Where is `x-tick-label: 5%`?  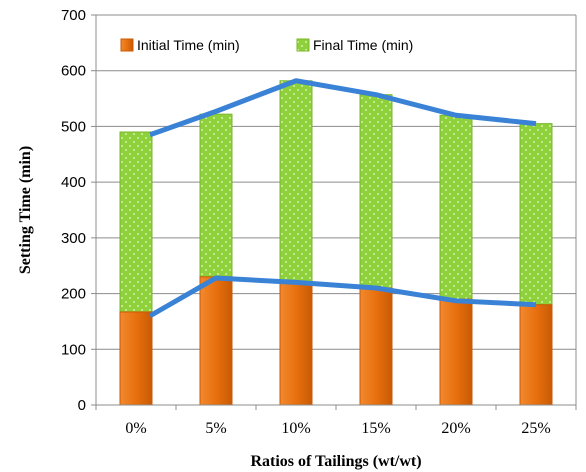
x-tick-label: 5% is located at coordinates (215, 428).